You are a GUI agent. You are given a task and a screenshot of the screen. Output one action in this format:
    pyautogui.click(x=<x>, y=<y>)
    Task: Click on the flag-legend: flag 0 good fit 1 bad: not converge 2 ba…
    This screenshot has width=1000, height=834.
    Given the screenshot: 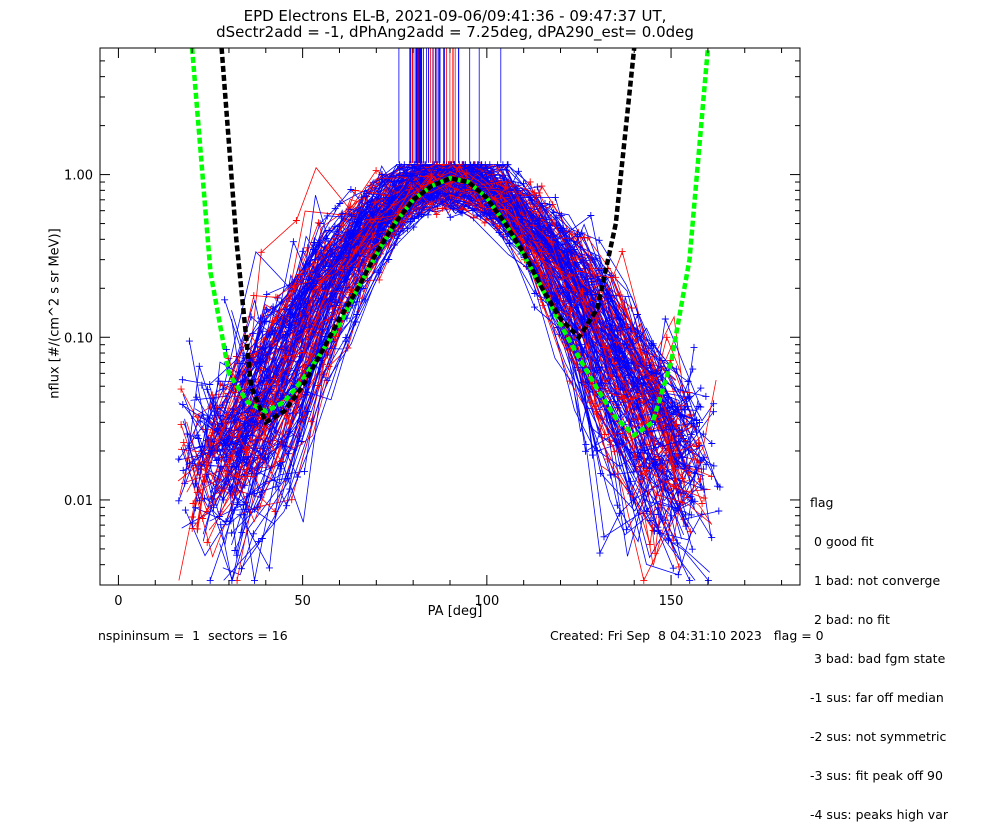 What is the action you would take?
    pyautogui.click(x=879, y=652)
    